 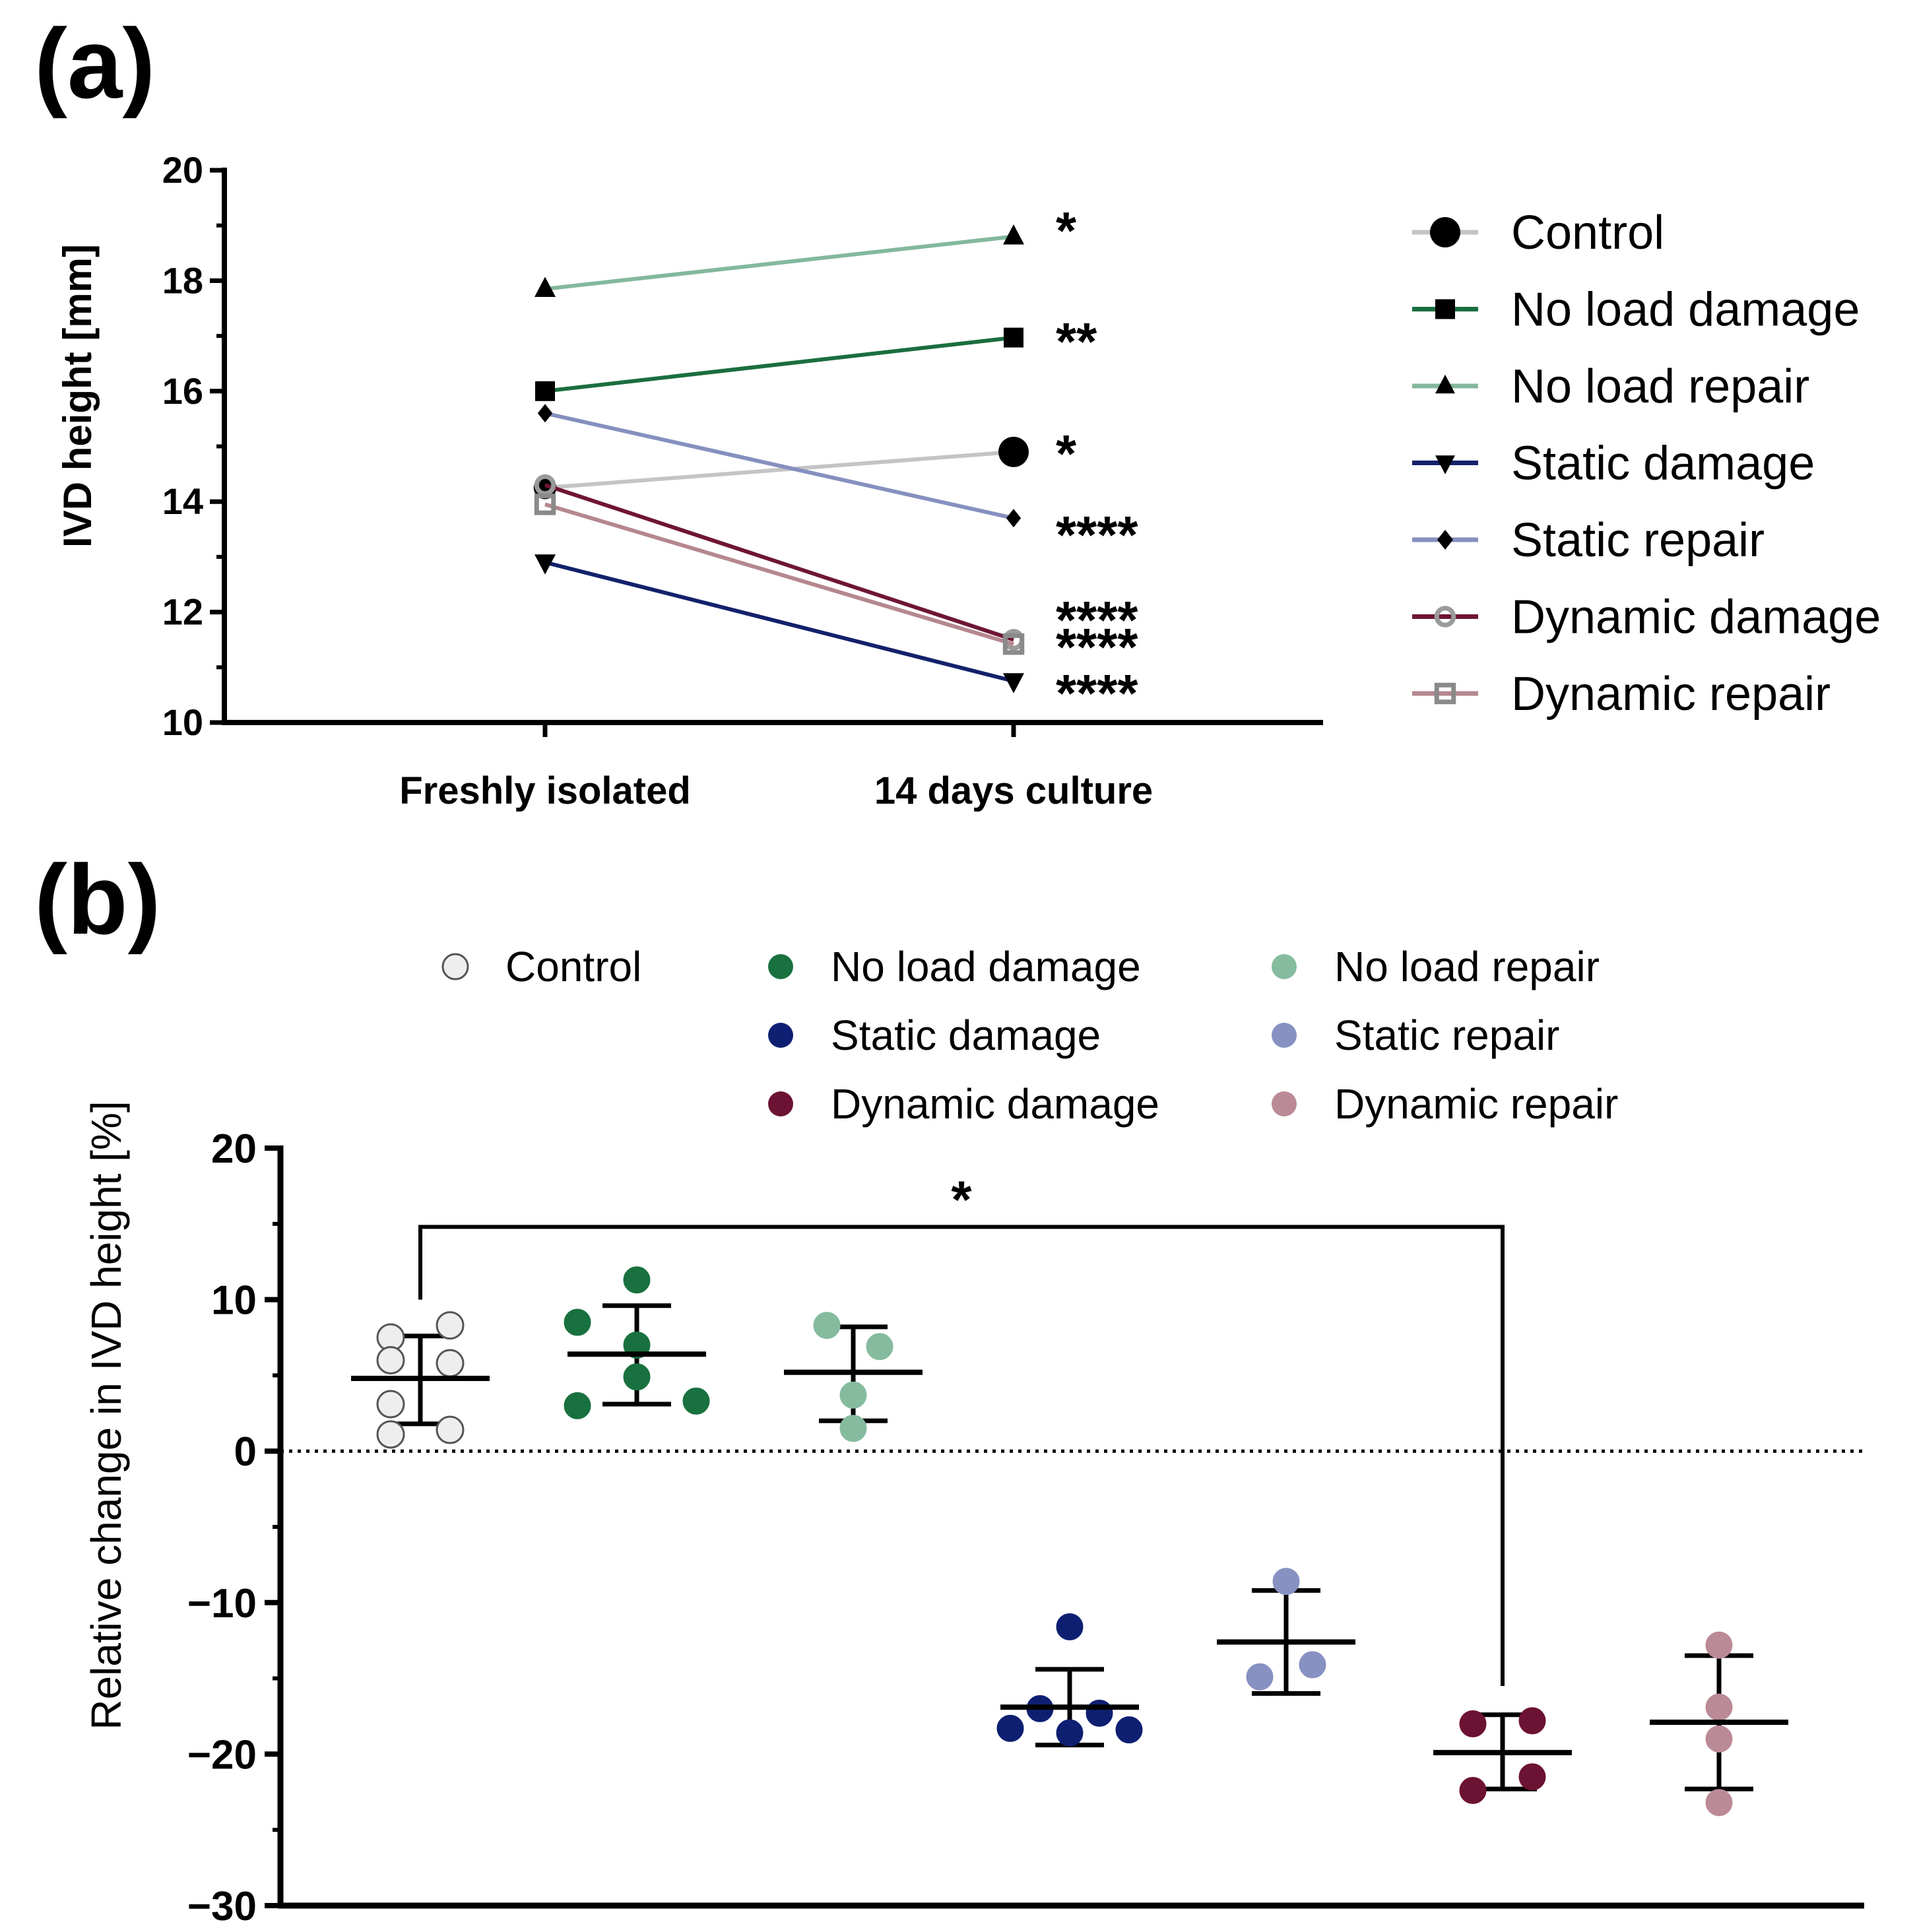 What do you see at coordinates (779, 622) in the screenshot?
I see `series-line-static-damage` at bounding box center [779, 622].